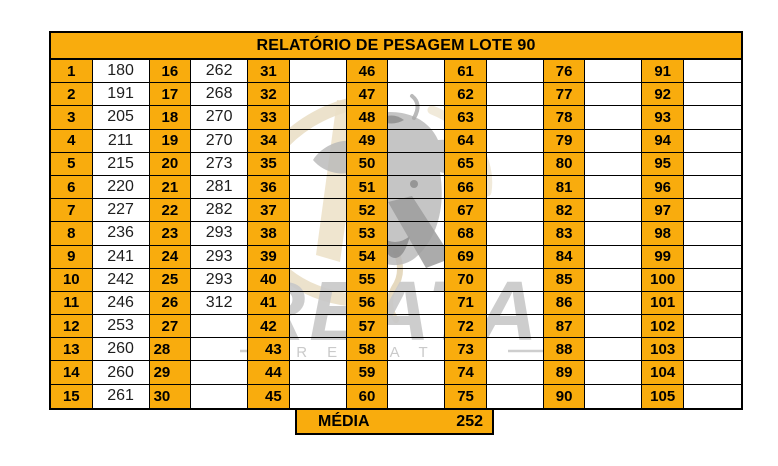 Image resolution: width=778 pixels, height=466 pixels. I want to click on lot-number-cell: 32, so click(269, 95).